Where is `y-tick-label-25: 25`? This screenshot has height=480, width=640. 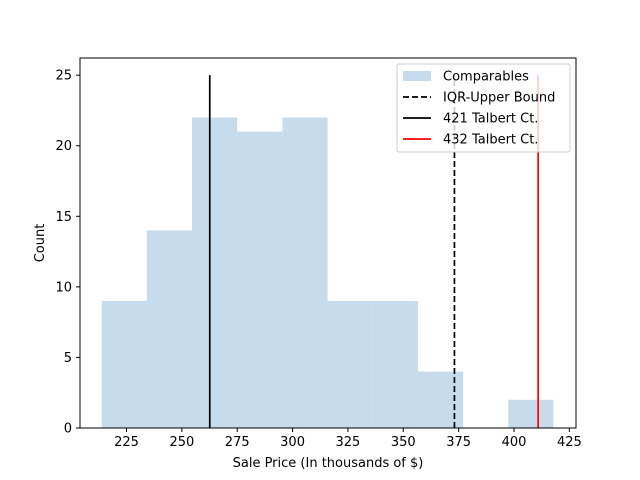
y-tick-label-25: 25 is located at coordinates (63, 76).